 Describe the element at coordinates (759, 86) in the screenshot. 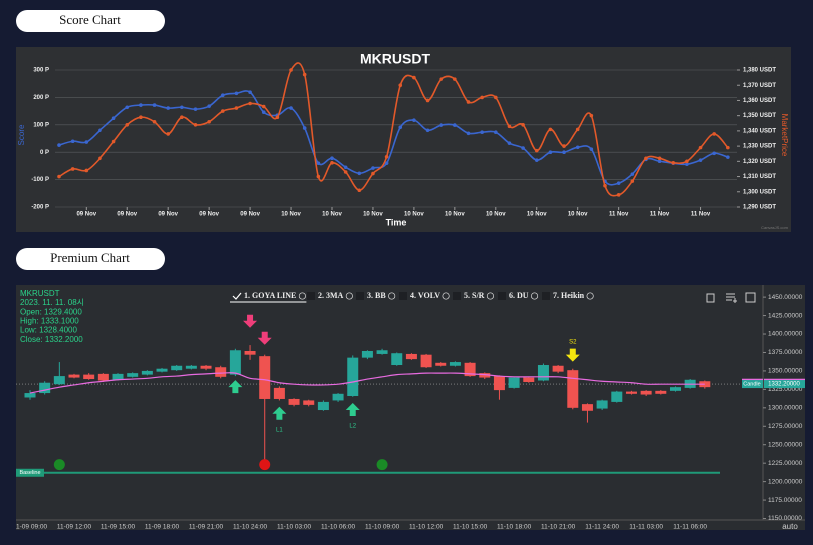

I see `y2-tick-label: 1,370 USDT` at that location.